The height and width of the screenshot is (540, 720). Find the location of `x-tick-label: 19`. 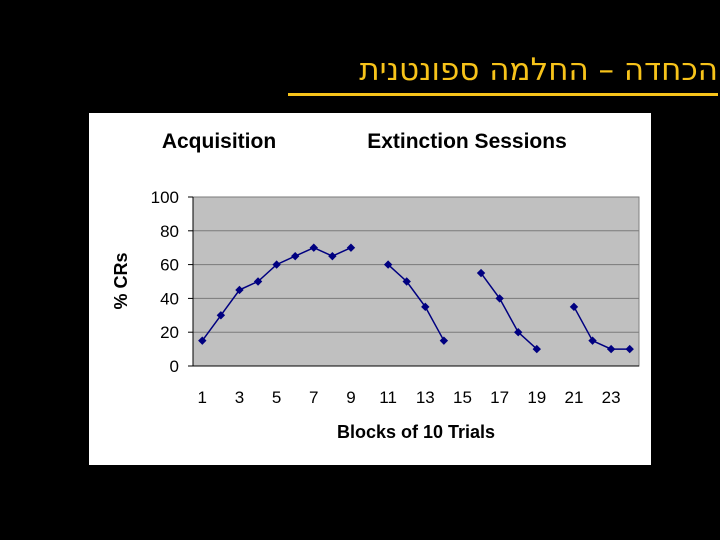

x-tick-label: 19 is located at coordinates (536, 397).